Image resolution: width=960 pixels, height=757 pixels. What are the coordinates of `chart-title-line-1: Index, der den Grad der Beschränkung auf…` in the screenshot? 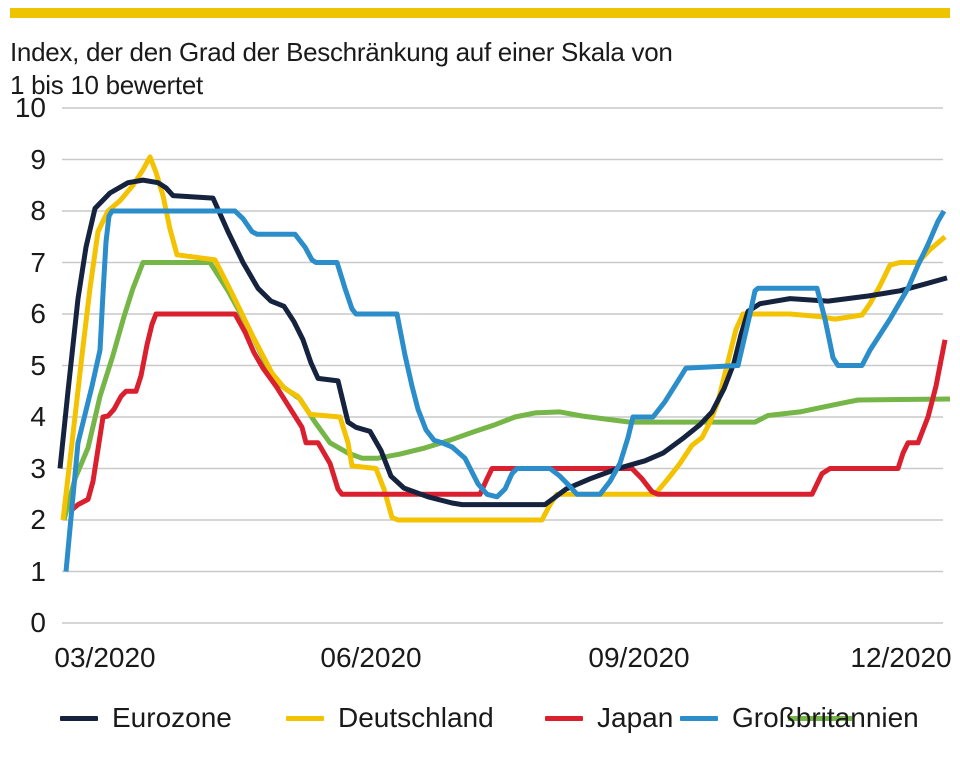 It's located at (341, 52).